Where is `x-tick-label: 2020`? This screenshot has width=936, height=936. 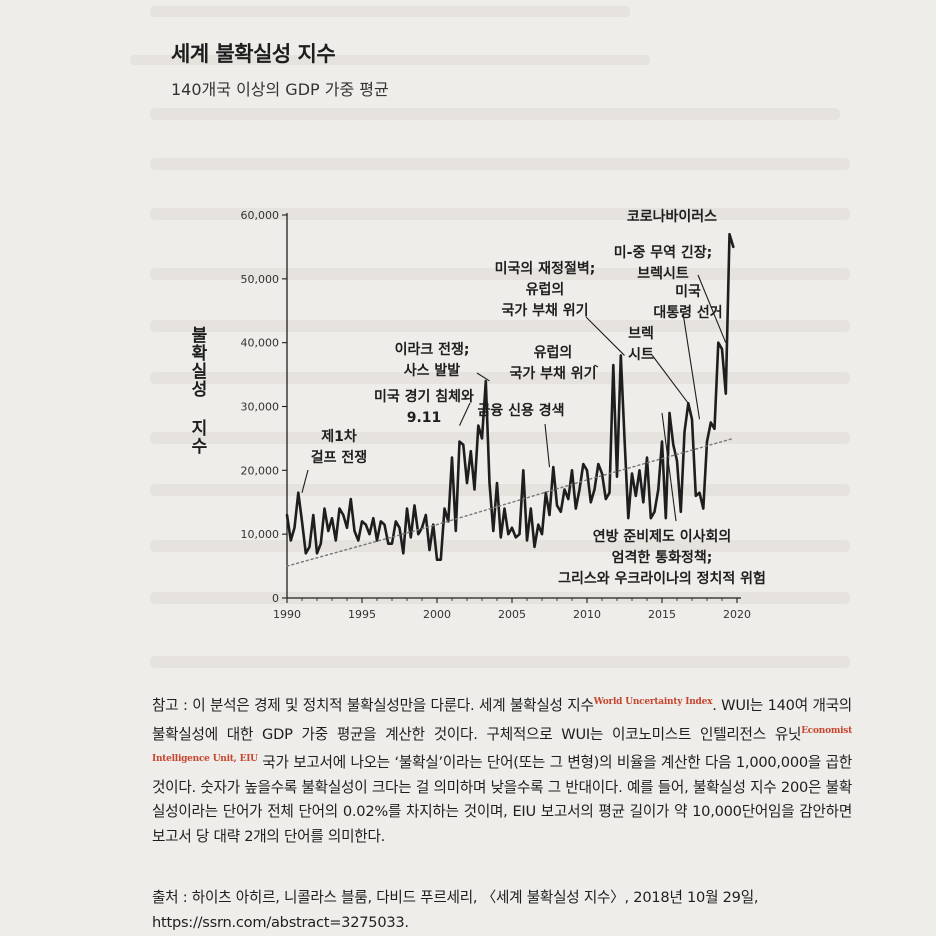 x-tick-label: 2020 is located at coordinates (737, 614).